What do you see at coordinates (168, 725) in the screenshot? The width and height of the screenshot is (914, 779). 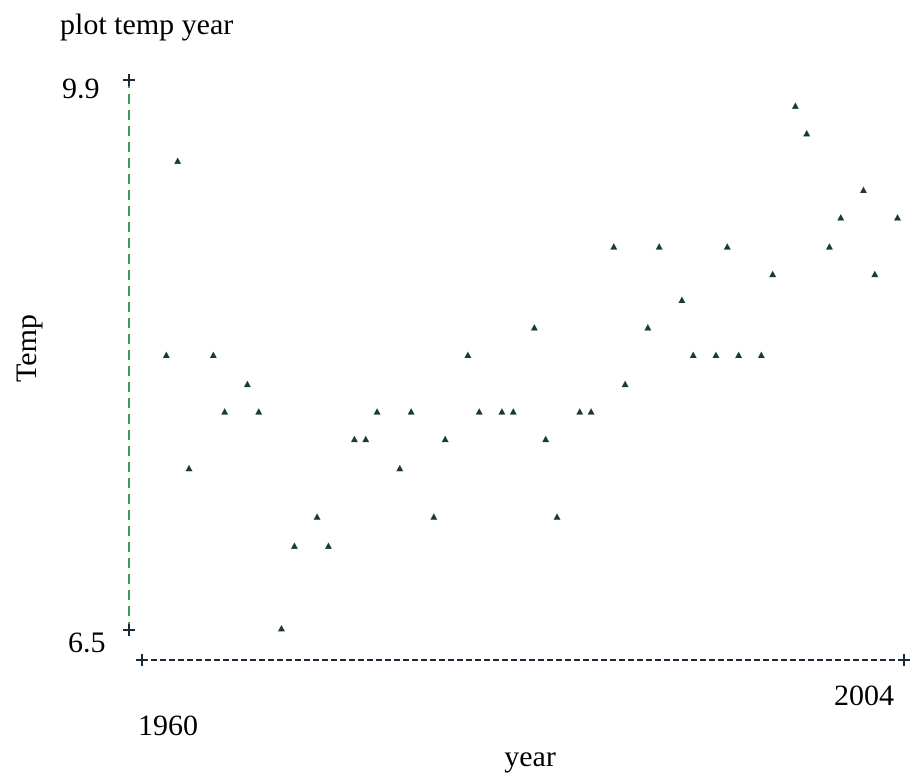 I see `x-tick-label-min: 1960` at bounding box center [168, 725].